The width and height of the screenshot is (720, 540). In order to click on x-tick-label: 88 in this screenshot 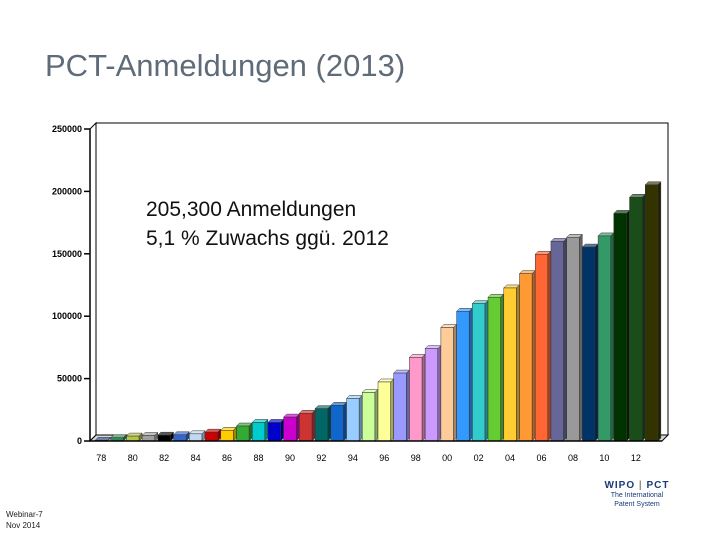, I will do `click(259, 458)`.